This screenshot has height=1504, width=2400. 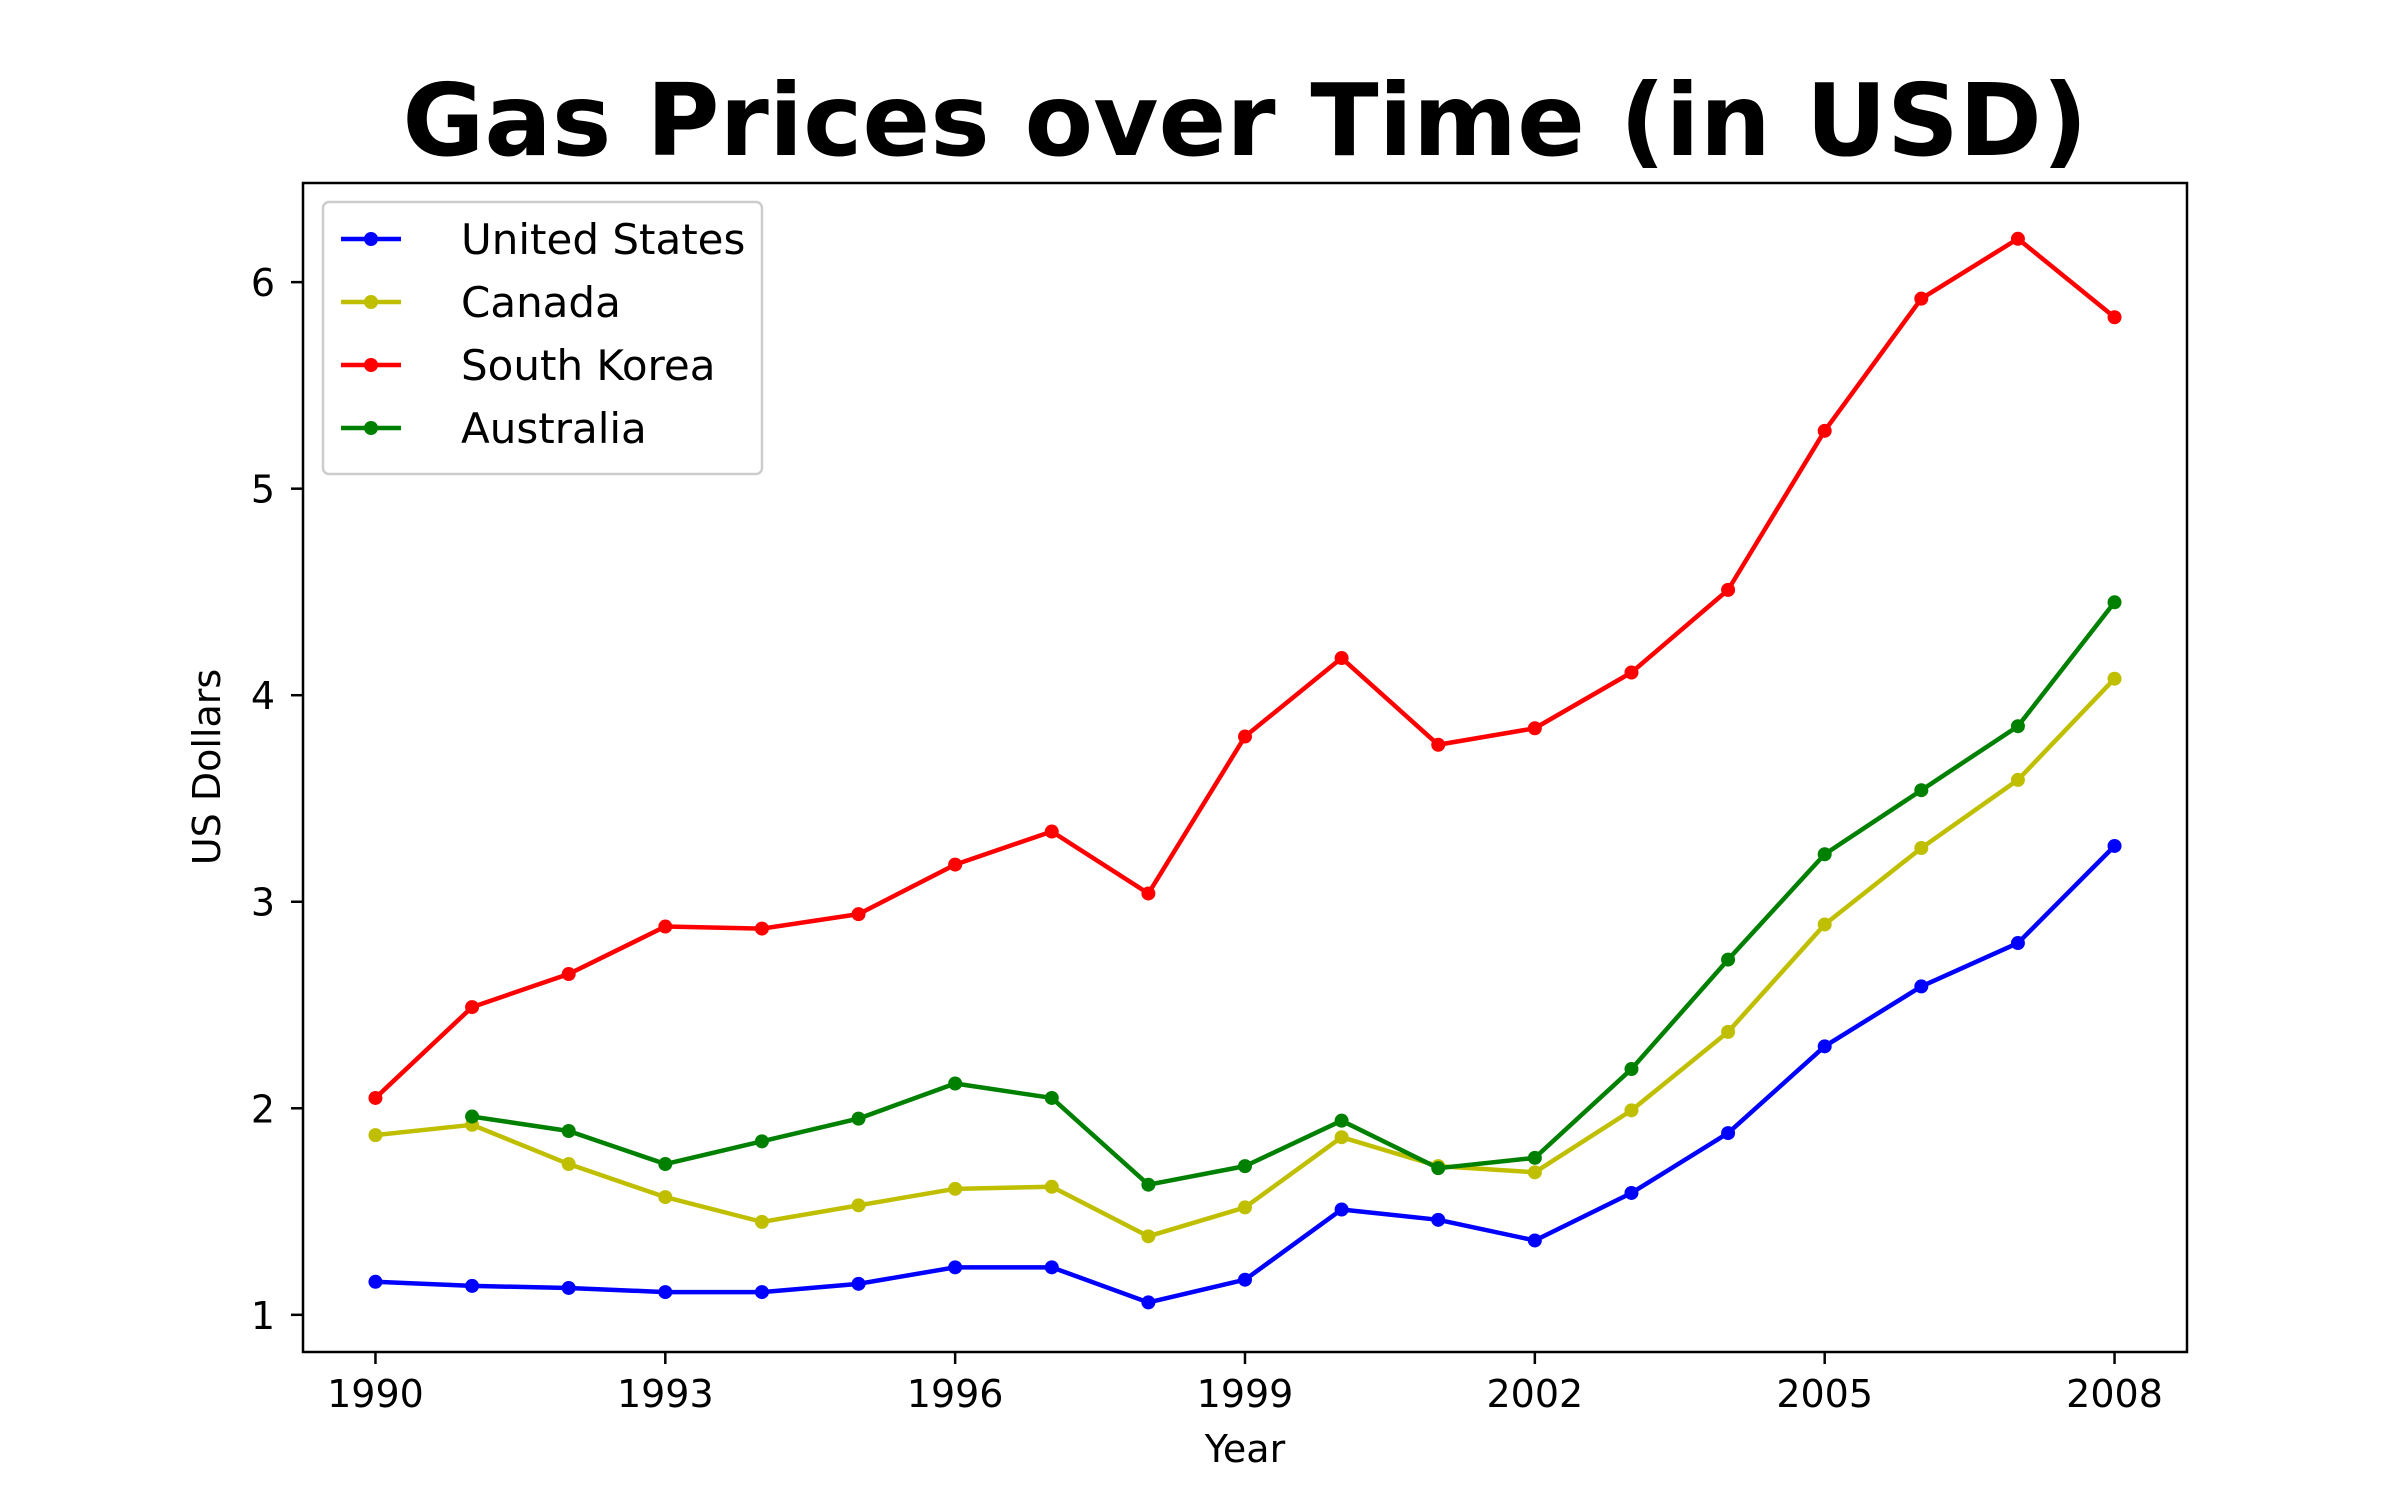 What do you see at coordinates (665, 1394) in the screenshot?
I see `x-tick-label: 1993` at bounding box center [665, 1394].